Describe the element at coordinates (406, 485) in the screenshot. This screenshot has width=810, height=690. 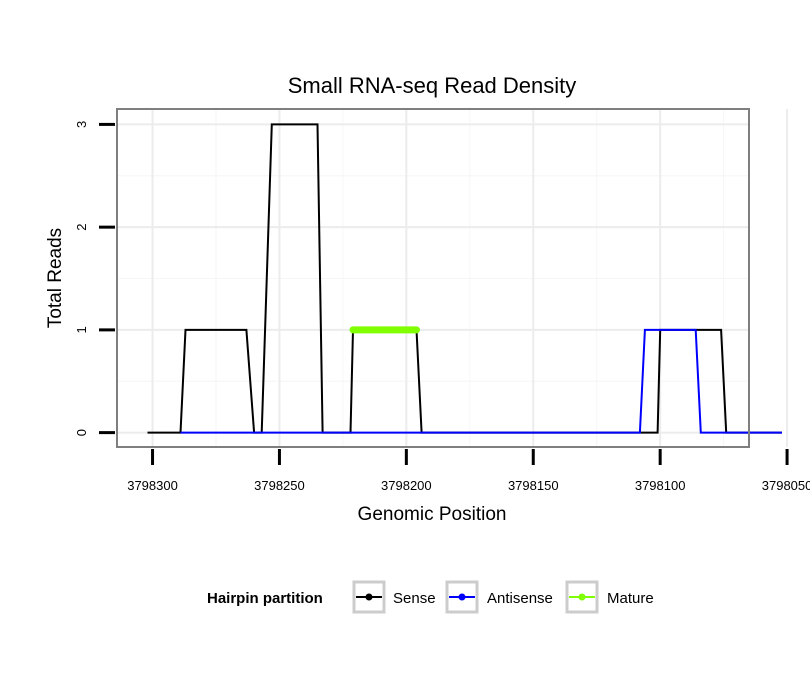
I see `x-tick-label: 3798200` at that location.